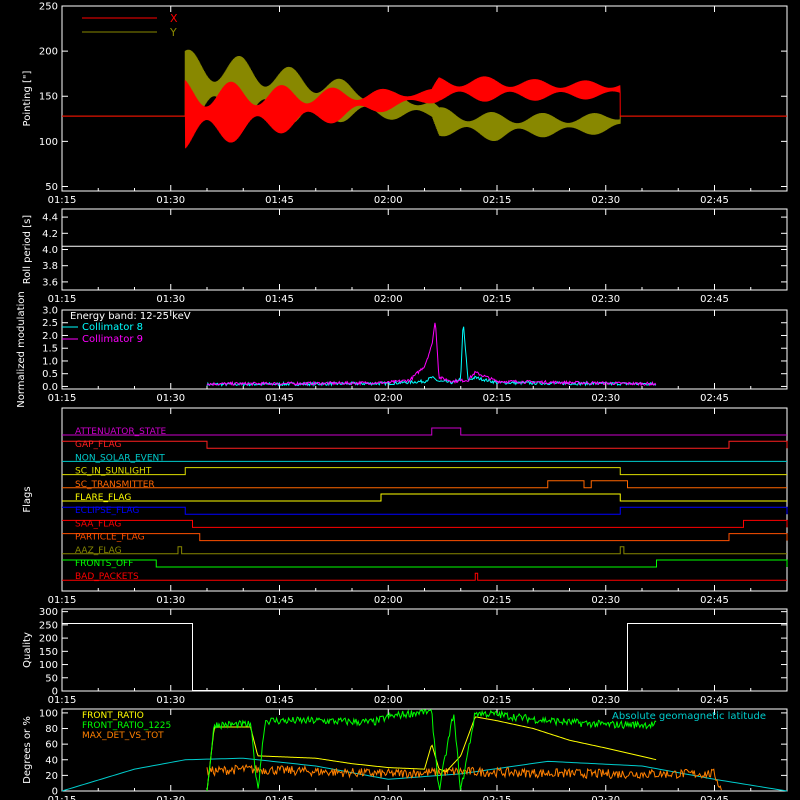 This screenshot has width=800, height=800. Describe the element at coordinates (50, 349) in the screenshot. I see `y-tick-label: 1.5` at that location.